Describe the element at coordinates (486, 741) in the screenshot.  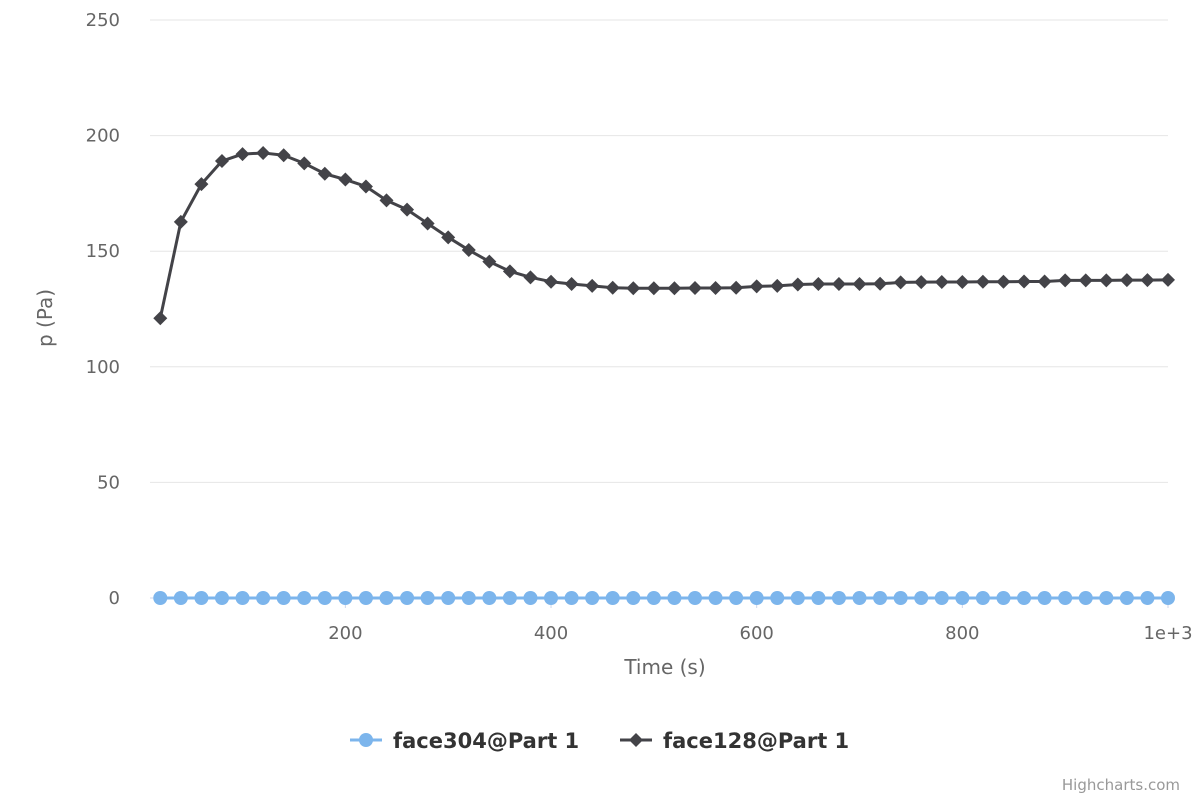
I see `legend-label: face304@Part 1` at that location.